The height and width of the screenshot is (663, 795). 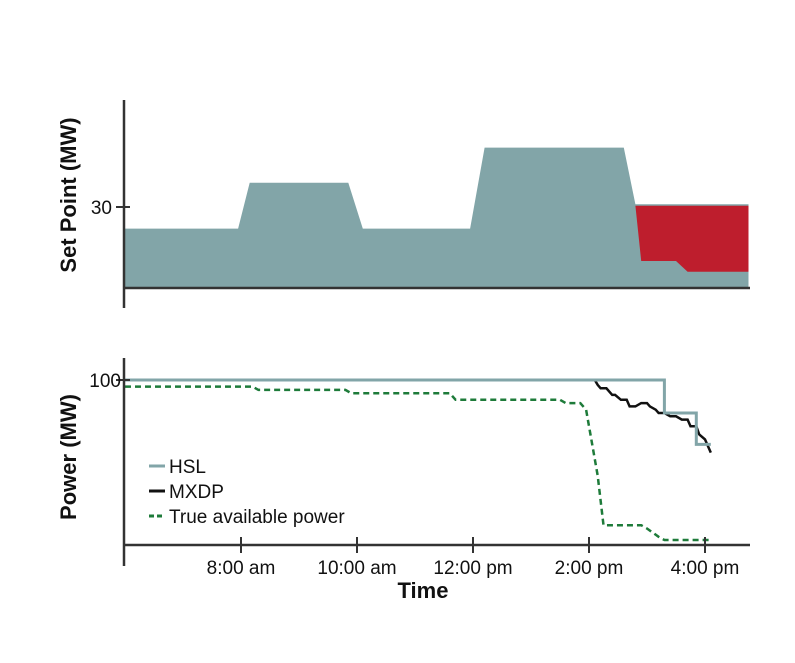 What do you see at coordinates (356, 568) in the screenshot?
I see `x-tick-label: 10:00 am` at bounding box center [356, 568].